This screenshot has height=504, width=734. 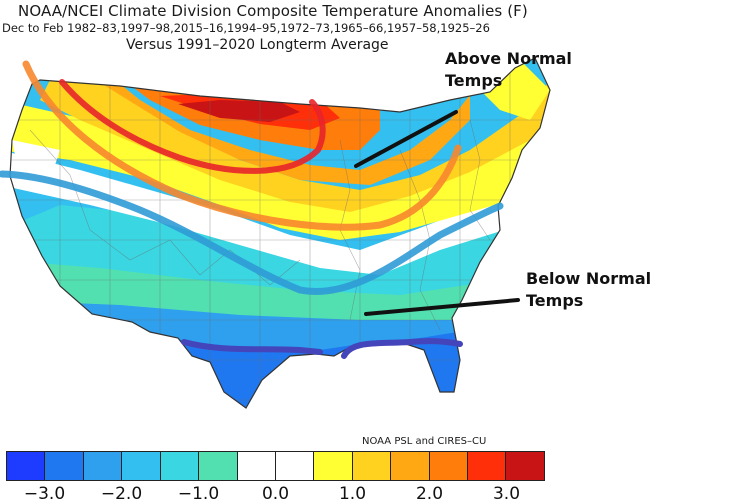 I want to click on below-normal-label: Below Normal Temps, so click(x=588, y=290).